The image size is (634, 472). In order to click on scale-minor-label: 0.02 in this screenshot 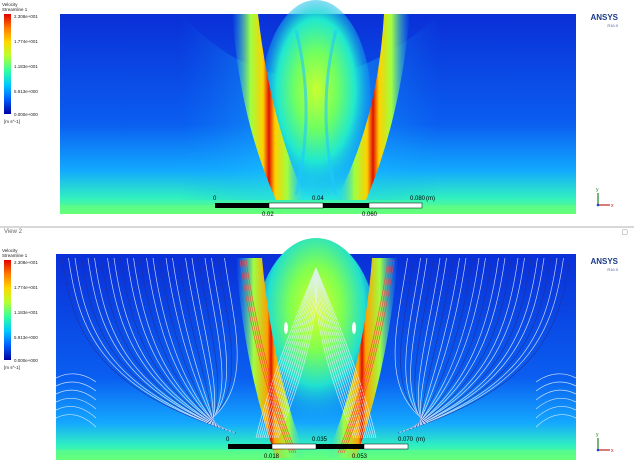, I will do `click(268, 215)`.